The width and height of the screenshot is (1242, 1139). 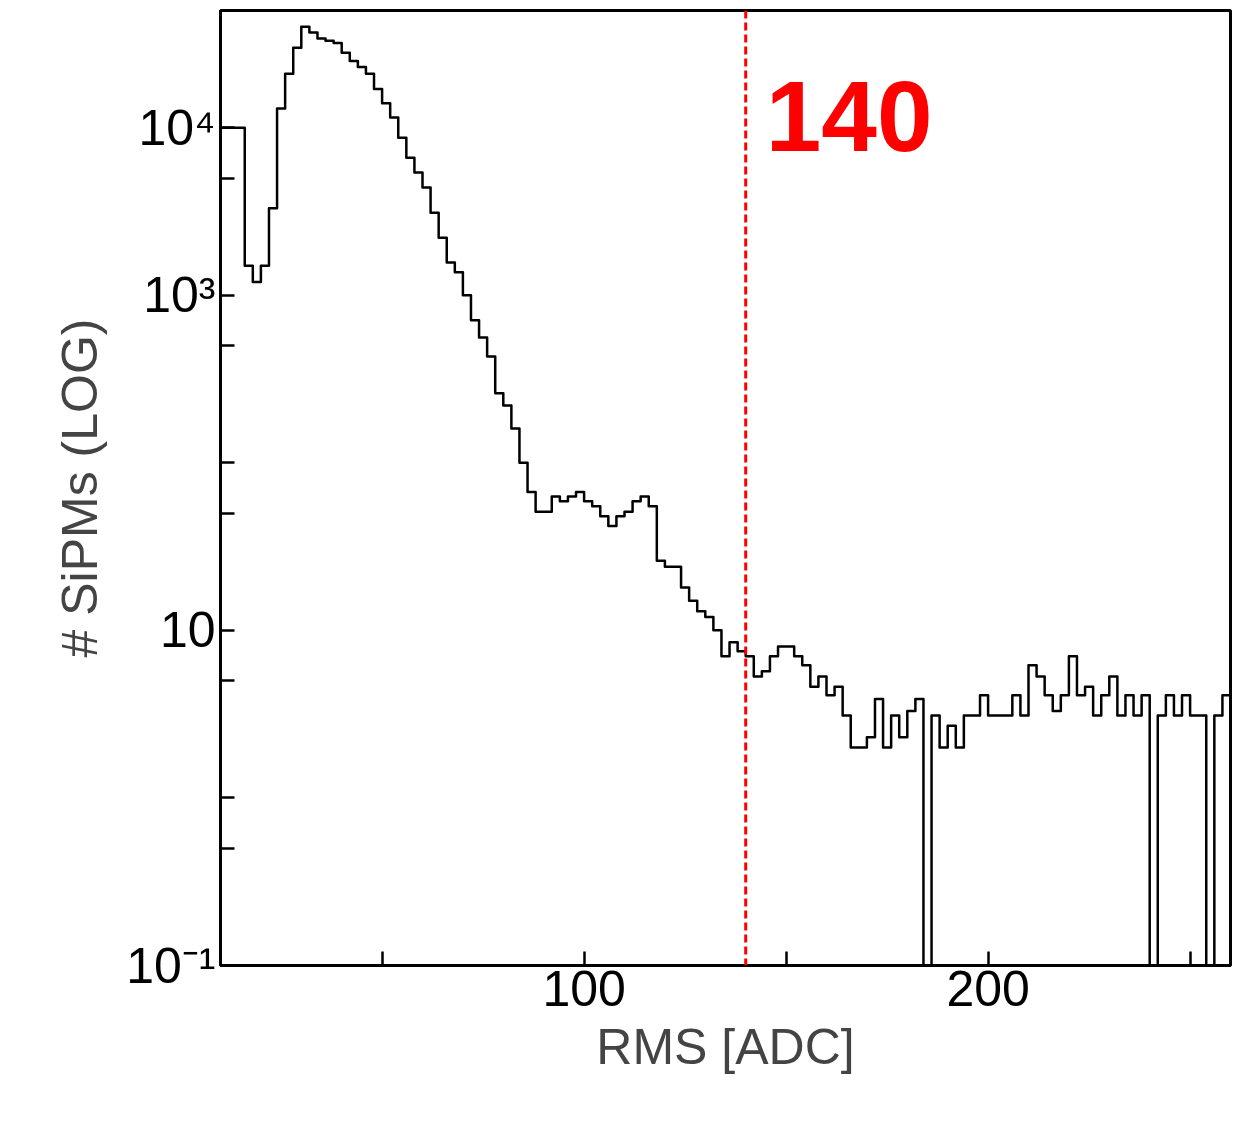 I want to click on y-tick-label: 10³, so click(x=179, y=295).